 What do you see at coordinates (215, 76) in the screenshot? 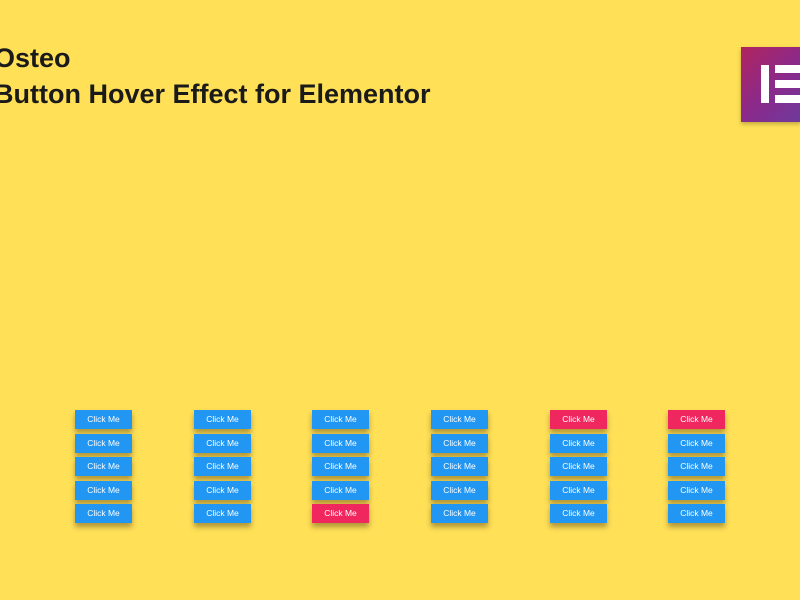
I see `page-title: Osteo Button Hover Effect for Elementor` at bounding box center [215, 76].